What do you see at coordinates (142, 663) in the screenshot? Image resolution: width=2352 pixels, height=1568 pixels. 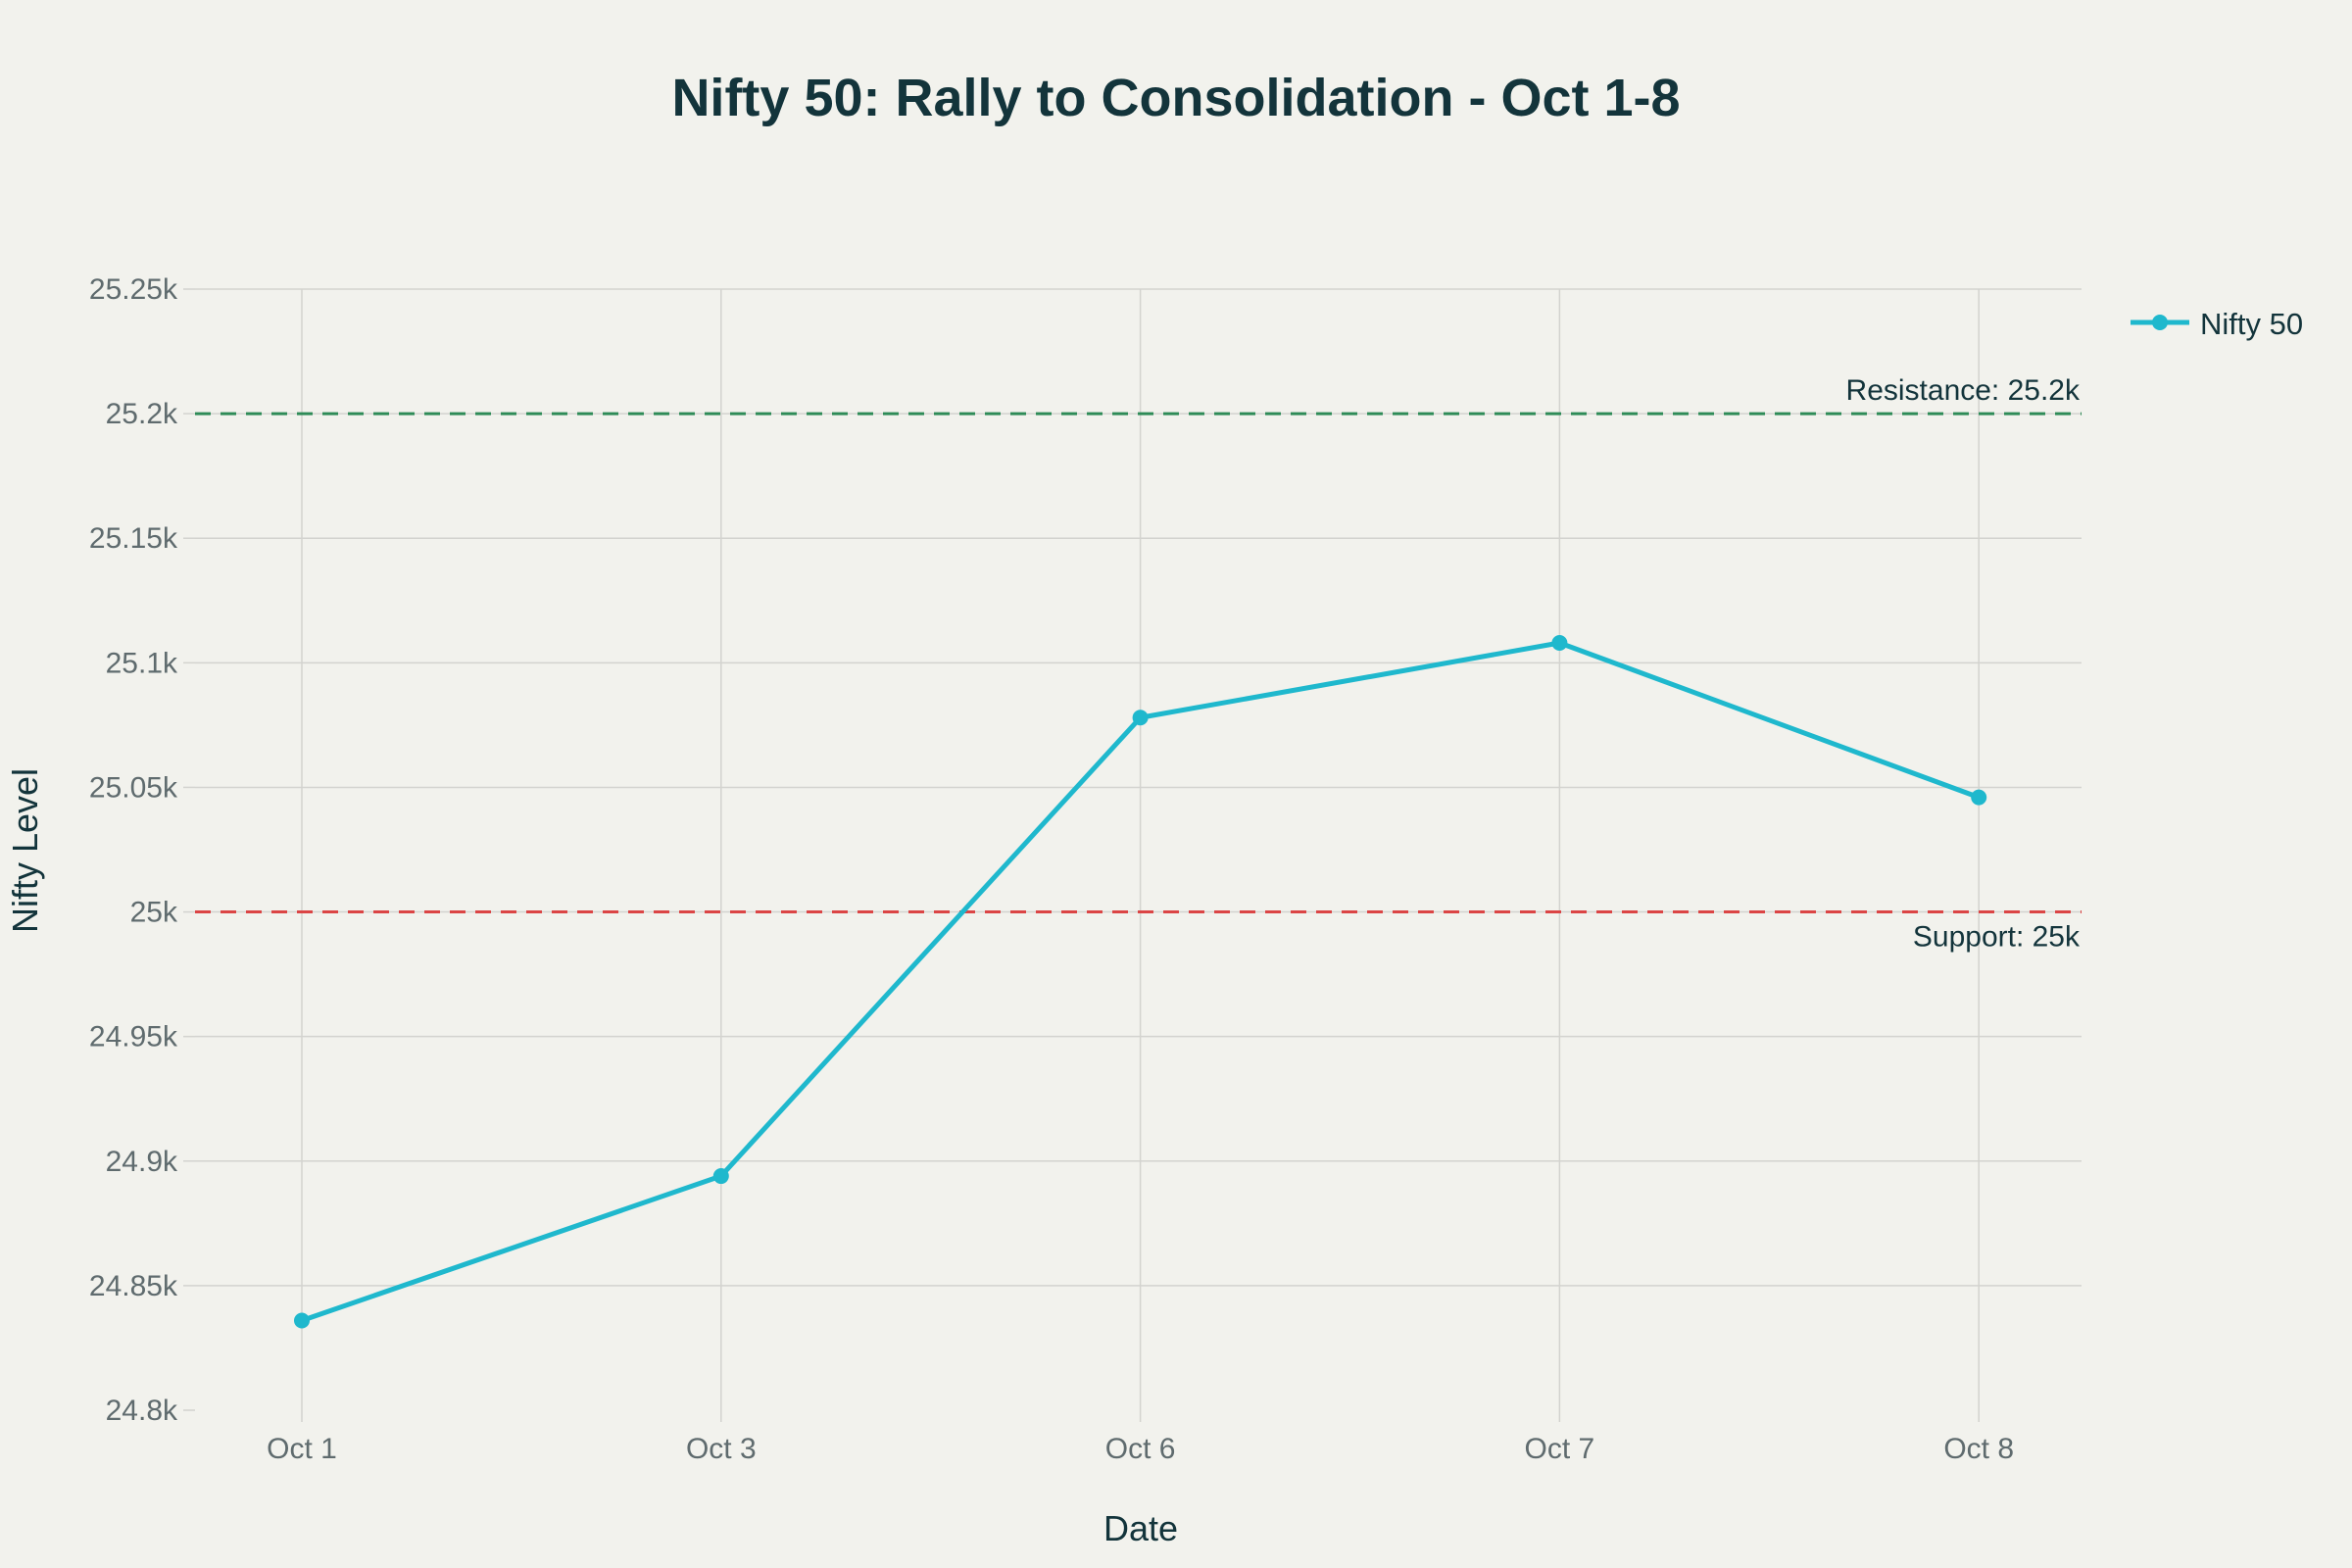 I see `y-tick-label: 25.1k` at bounding box center [142, 663].